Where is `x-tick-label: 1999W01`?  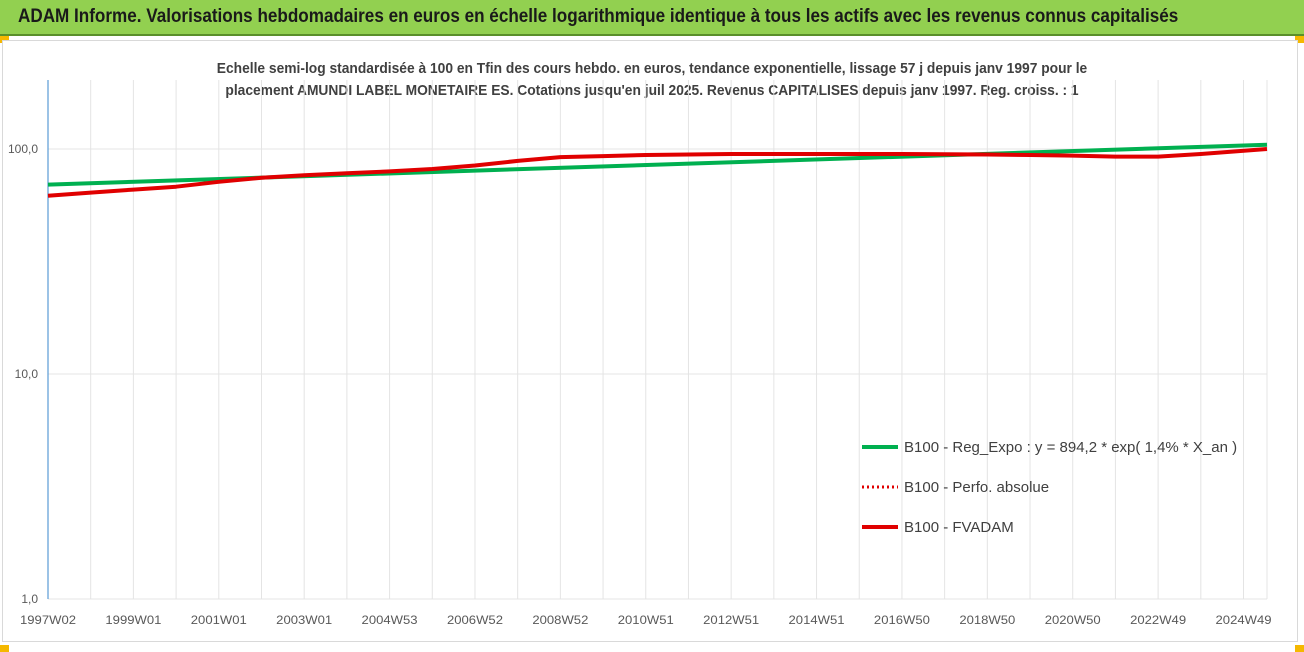 x-tick-label: 1999W01 is located at coordinates (133, 620).